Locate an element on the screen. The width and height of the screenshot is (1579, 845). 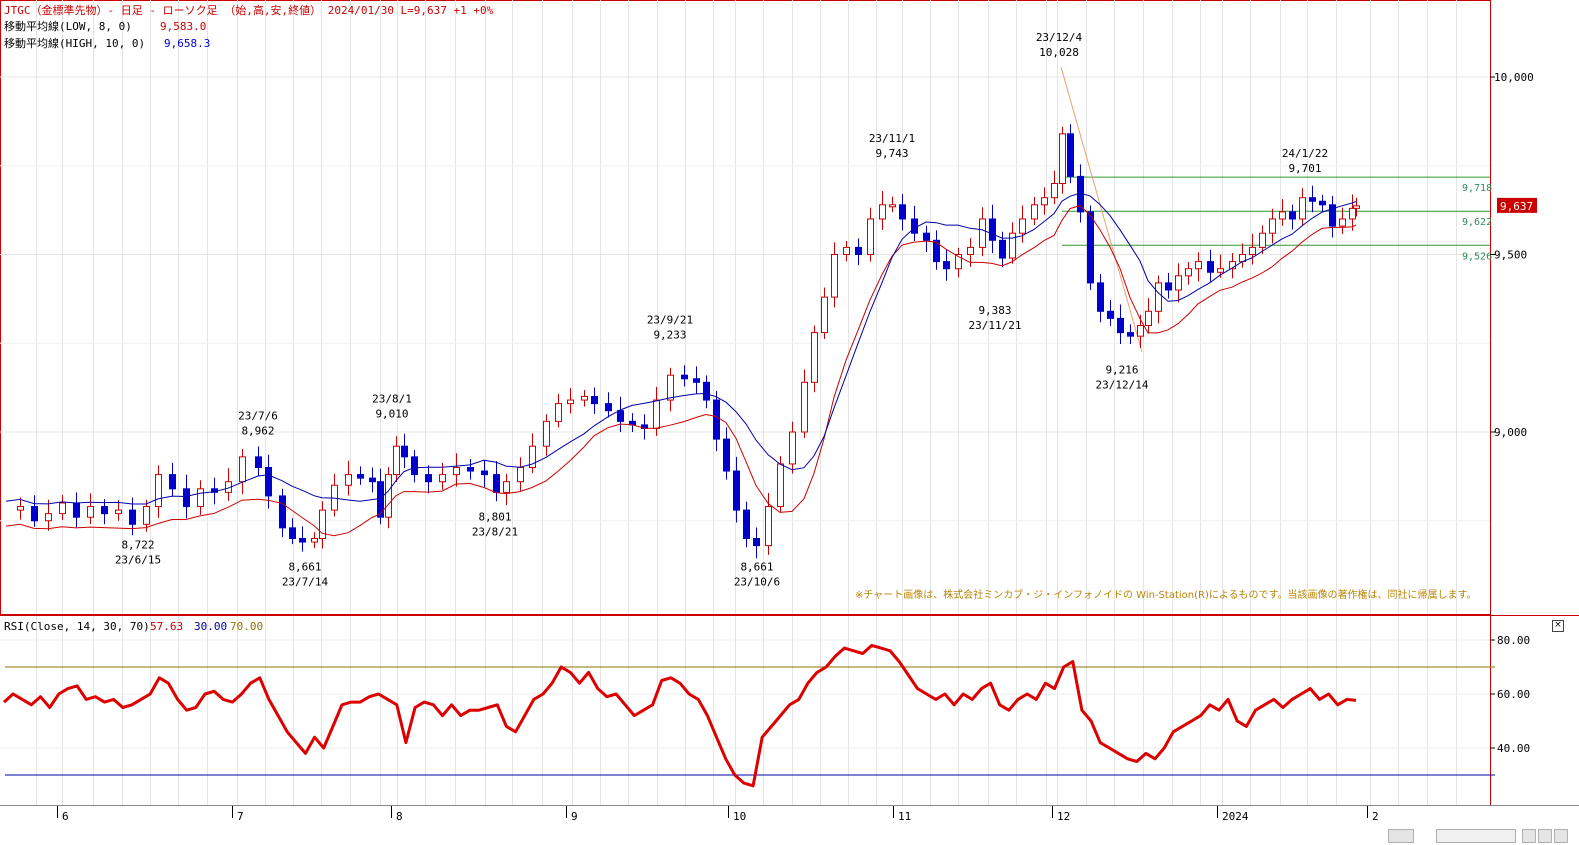
month-label: 11 is located at coordinates (904, 816).